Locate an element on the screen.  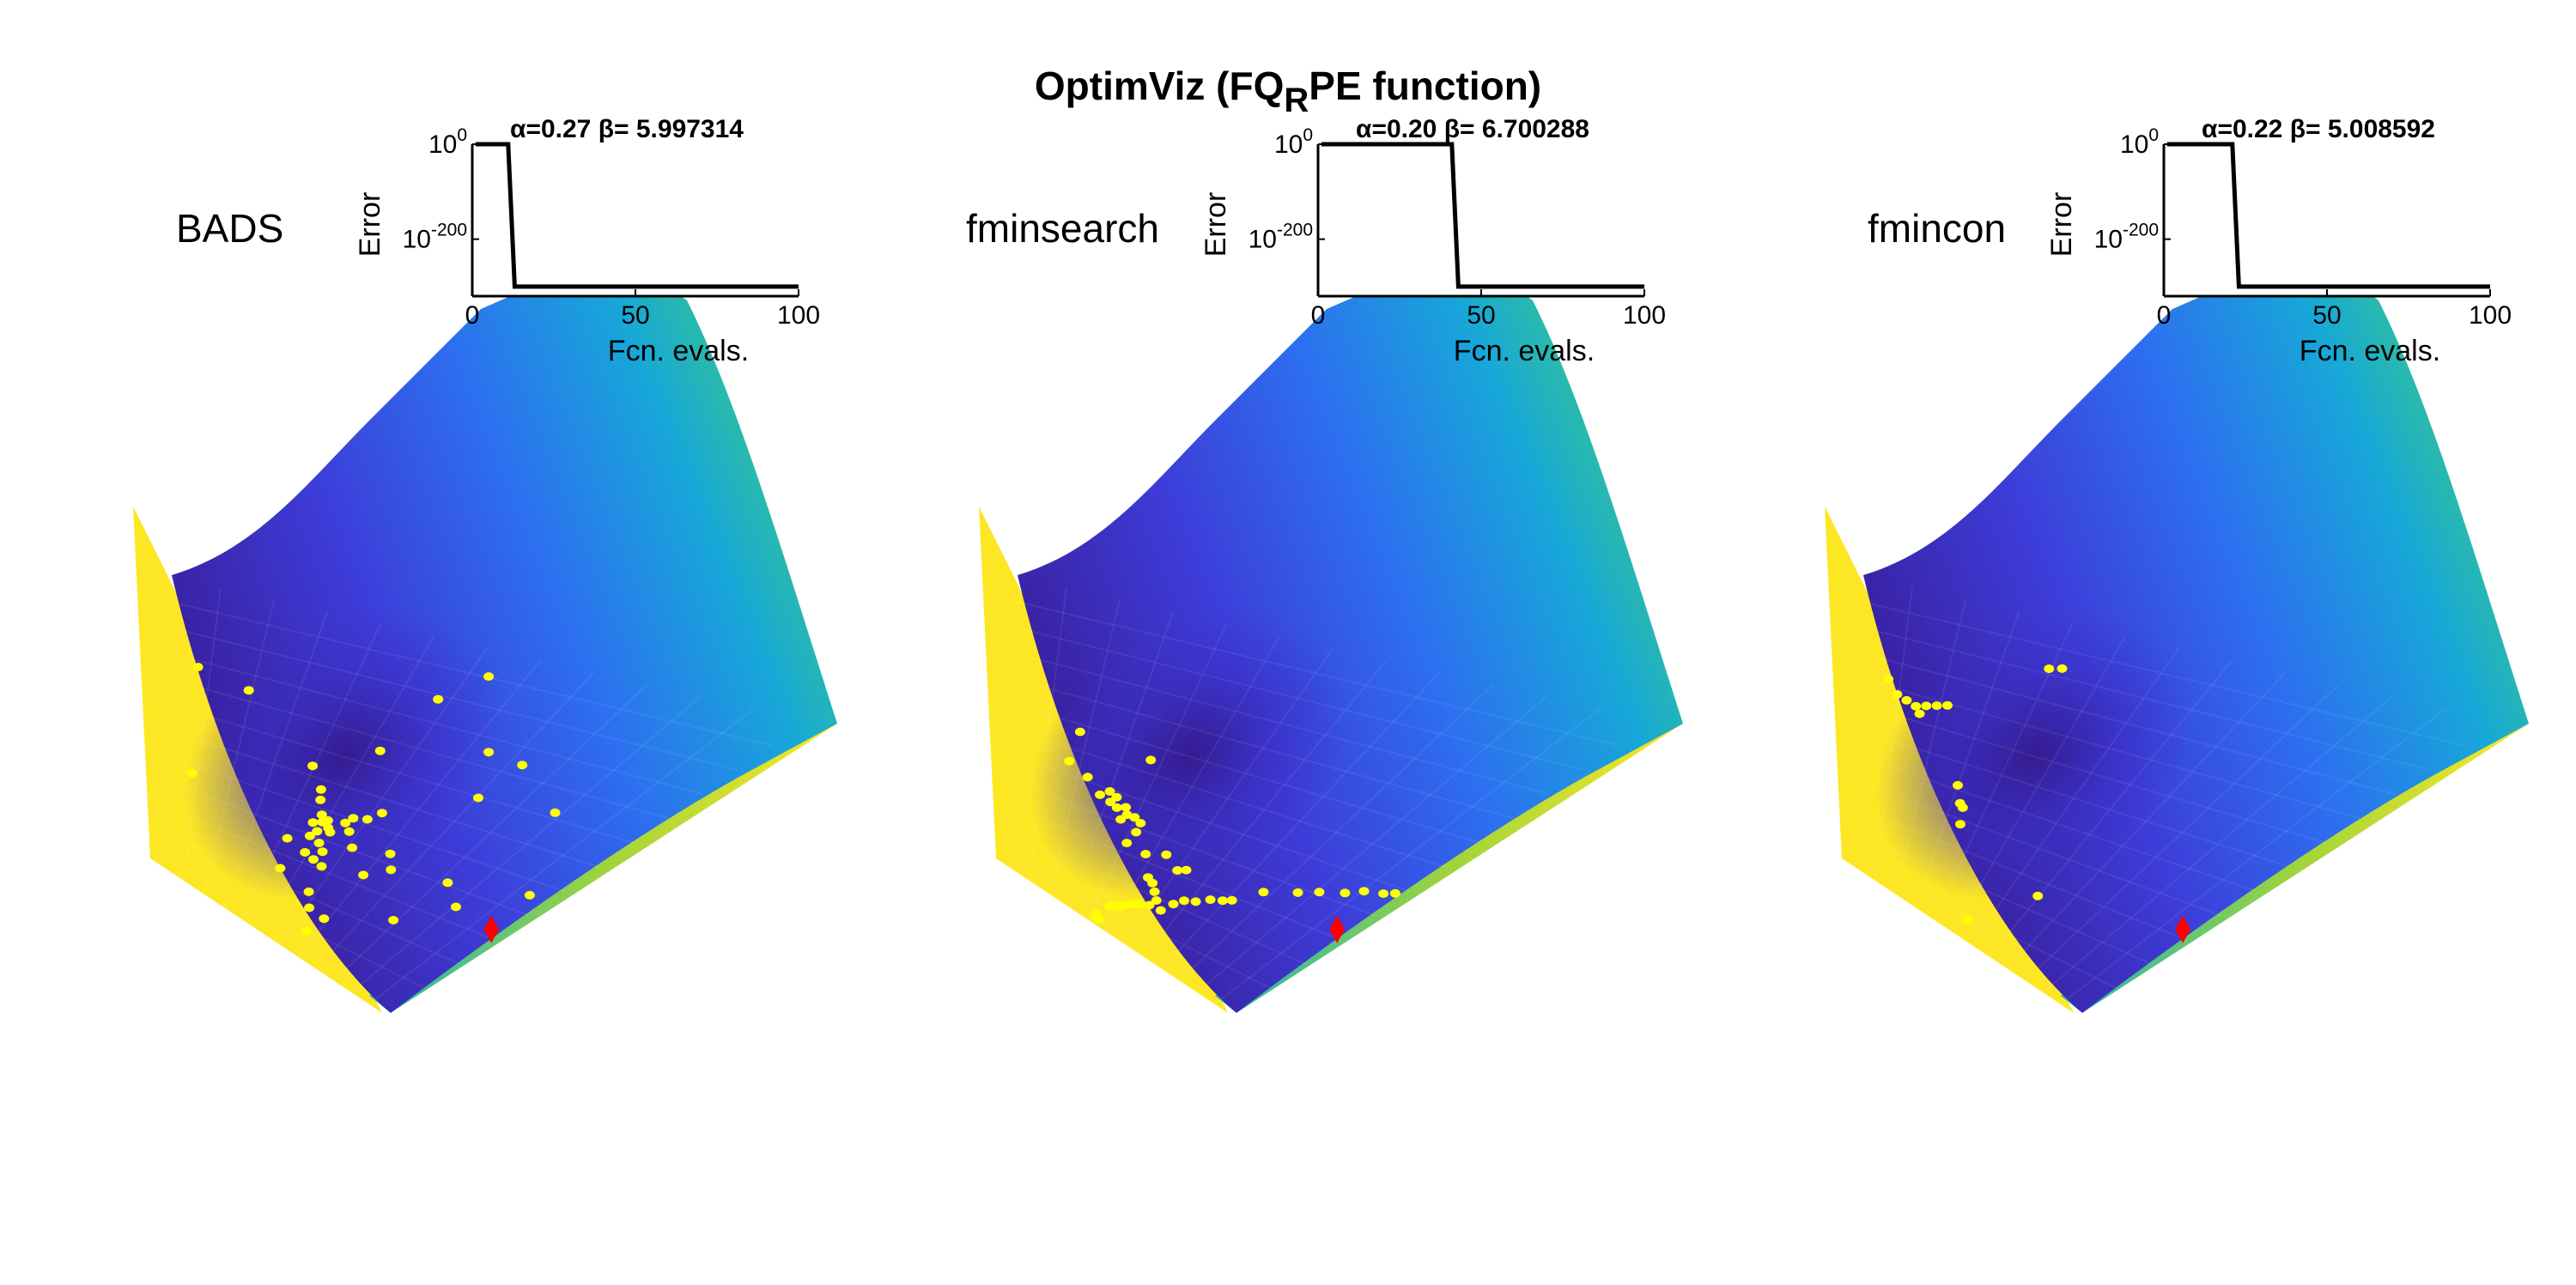
inset-background is located at coordinates (1481, 220).